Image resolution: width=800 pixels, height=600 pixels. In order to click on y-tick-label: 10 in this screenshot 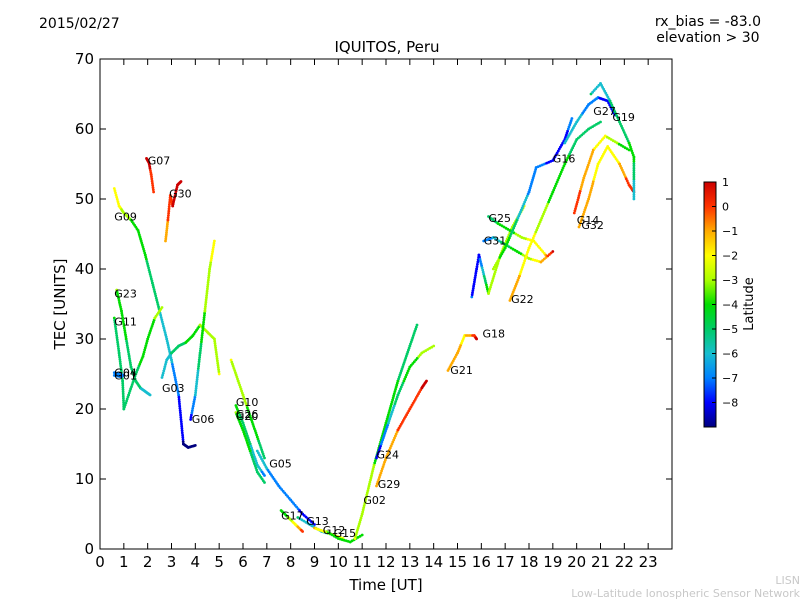, I will do `click(84, 479)`.